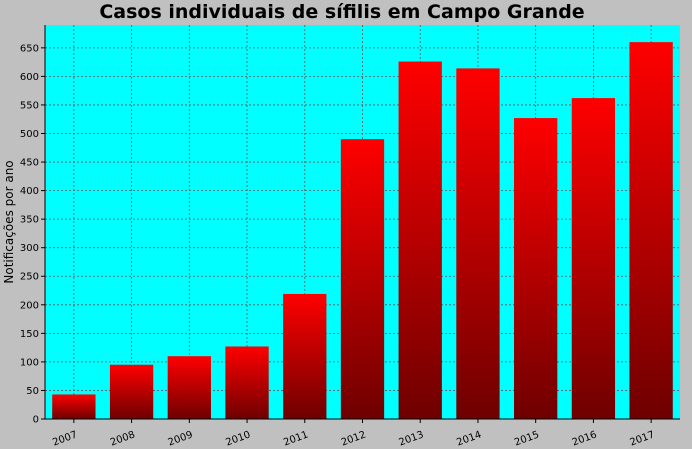 This screenshot has width=692, height=449. I want to click on x-tick-label: 2009, so click(181, 438).